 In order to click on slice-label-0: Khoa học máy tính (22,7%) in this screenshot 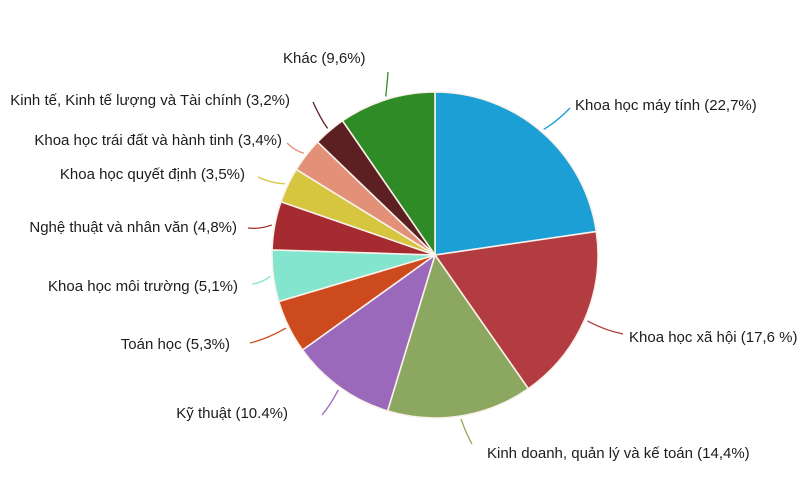, I will do `click(666, 105)`.